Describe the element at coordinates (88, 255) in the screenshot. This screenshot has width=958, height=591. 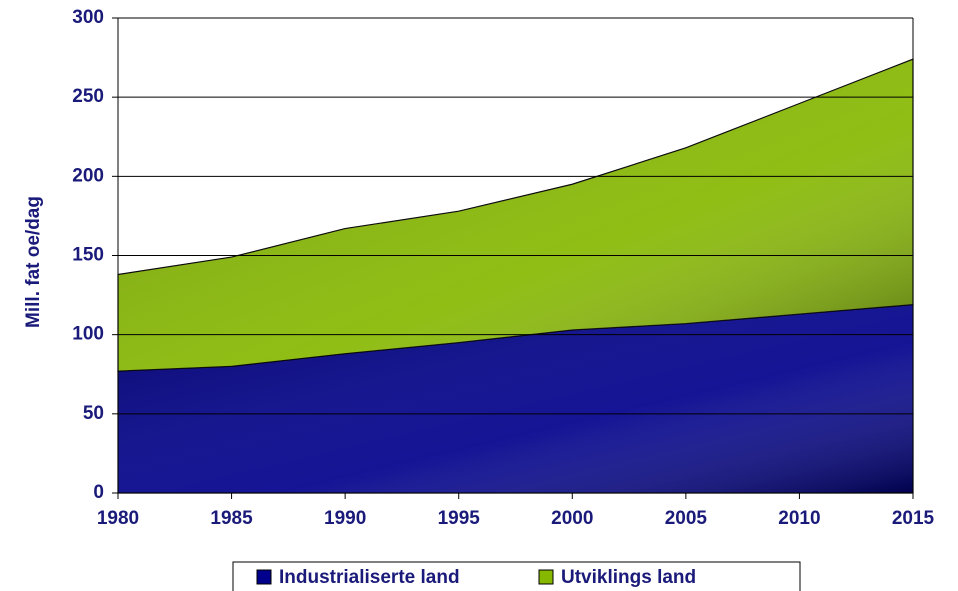
I see `y-tick-label: 150` at that location.